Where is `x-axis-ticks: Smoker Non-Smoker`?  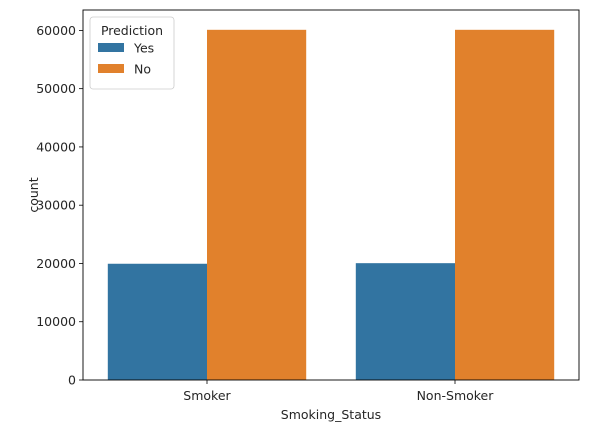 x-axis-ticks: Smoker Non-Smoker is located at coordinates (338, 391).